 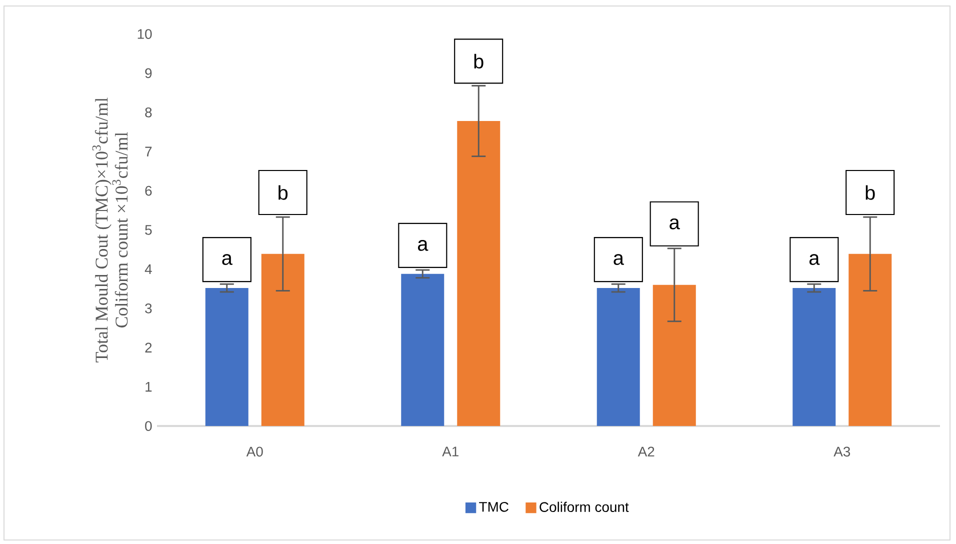 What do you see at coordinates (102, 230) in the screenshot?
I see `text: Total Mould Cout (TMC)×10$^{3}$cfu/ml` at bounding box center [102, 230].